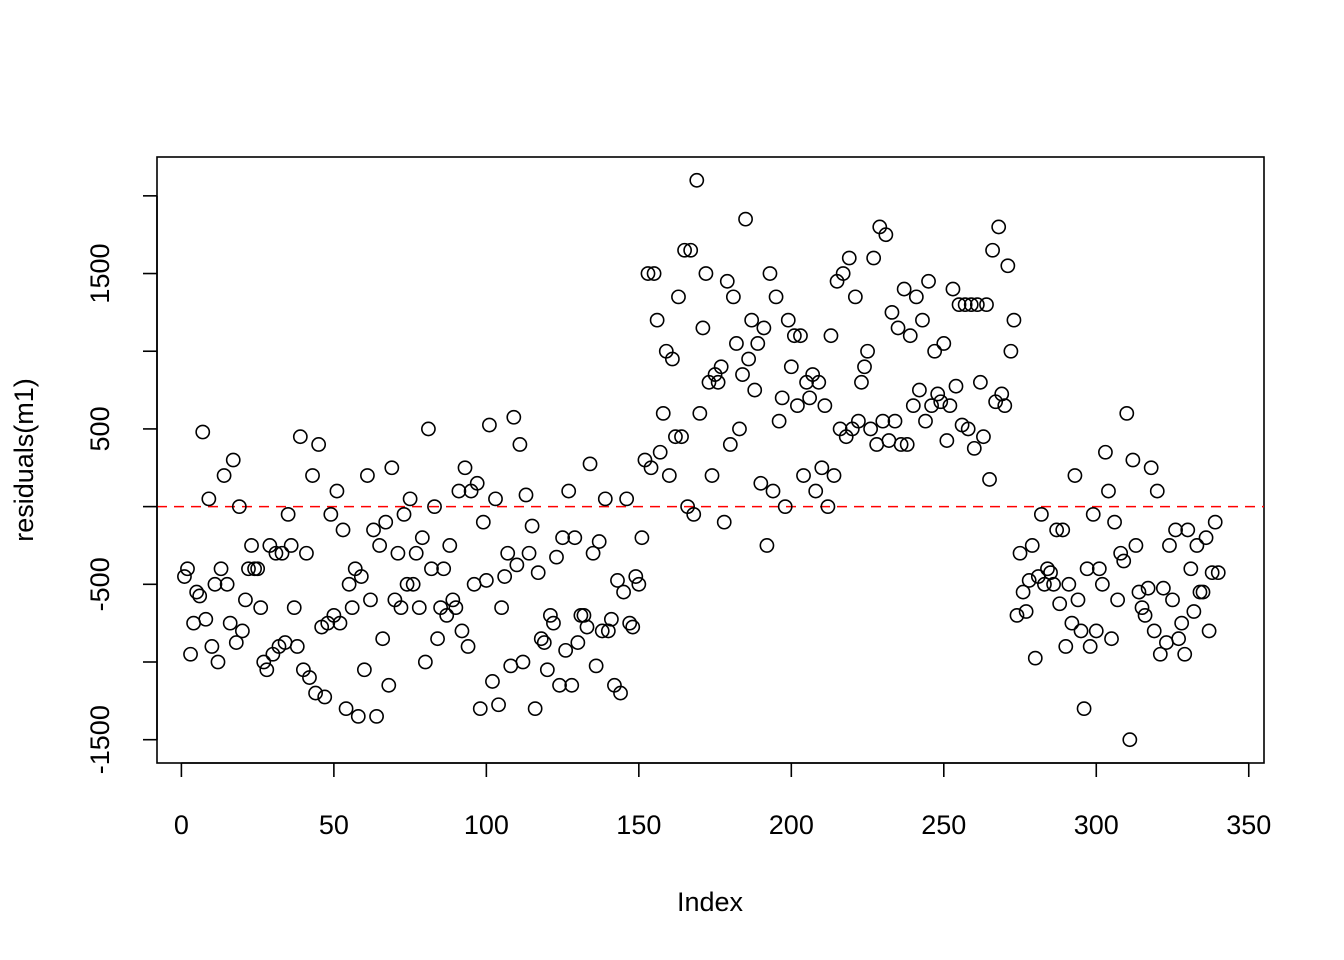  What do you see at coordinates (100, 584) in the screenshot?
I see `y-tick-label: -500` at bounding box center [100, 584].